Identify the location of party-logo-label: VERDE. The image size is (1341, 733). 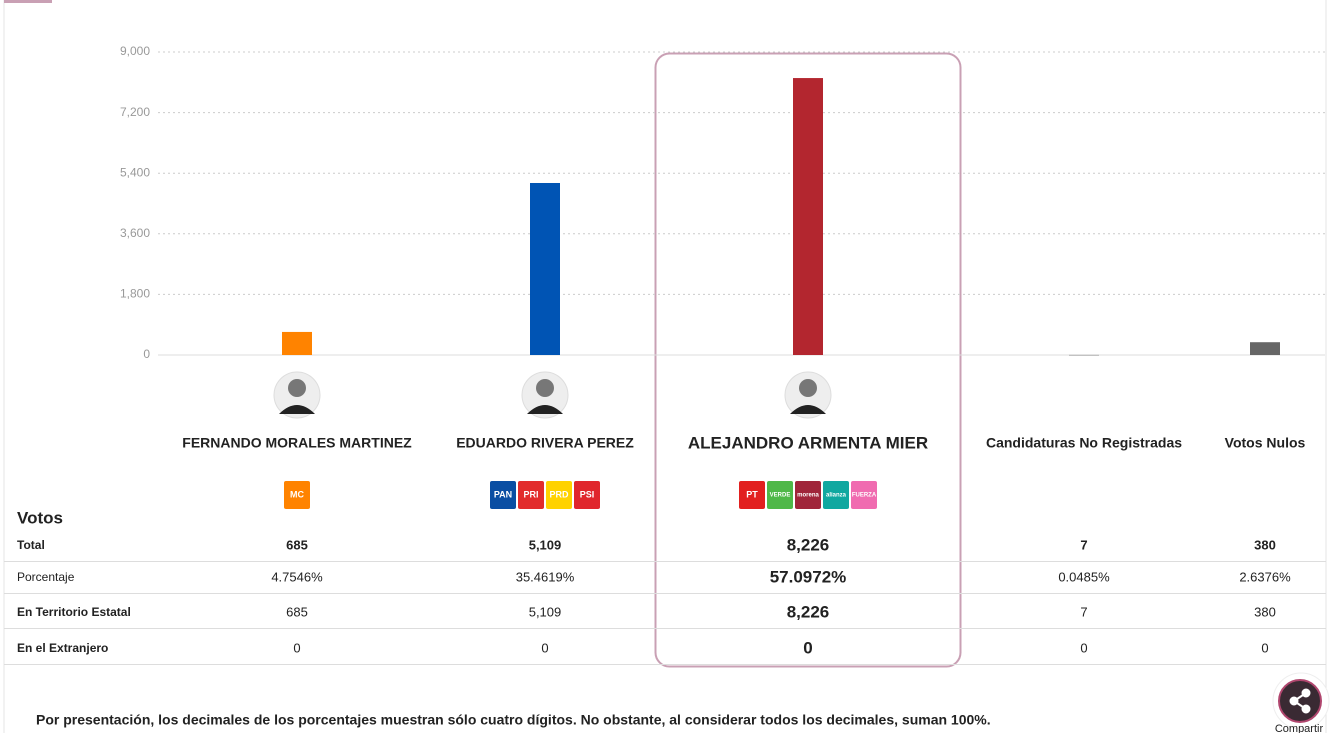
(780, 496).